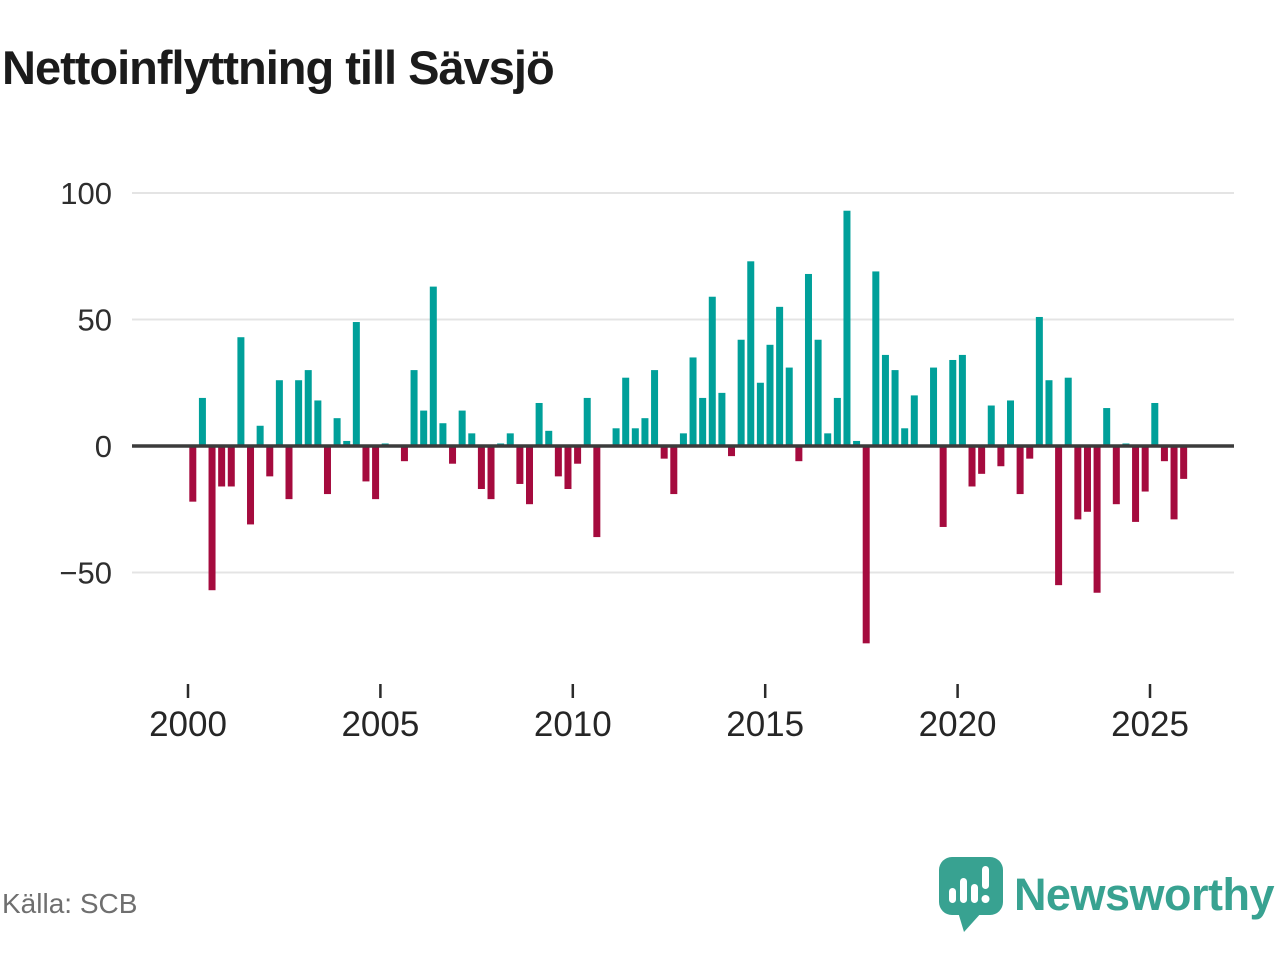  What do you see at coordinates (86, 193) in the screenshot?
I see `y-axis-label: 100` at bounding box center [86, 193].